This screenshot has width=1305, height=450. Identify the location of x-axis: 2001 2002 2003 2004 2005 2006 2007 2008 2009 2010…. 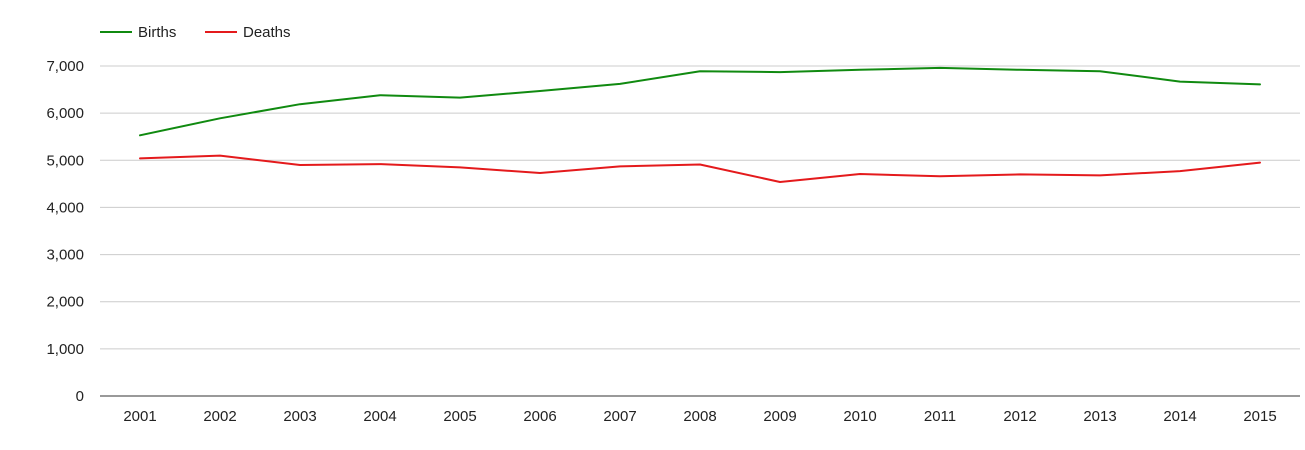
(699, 416).